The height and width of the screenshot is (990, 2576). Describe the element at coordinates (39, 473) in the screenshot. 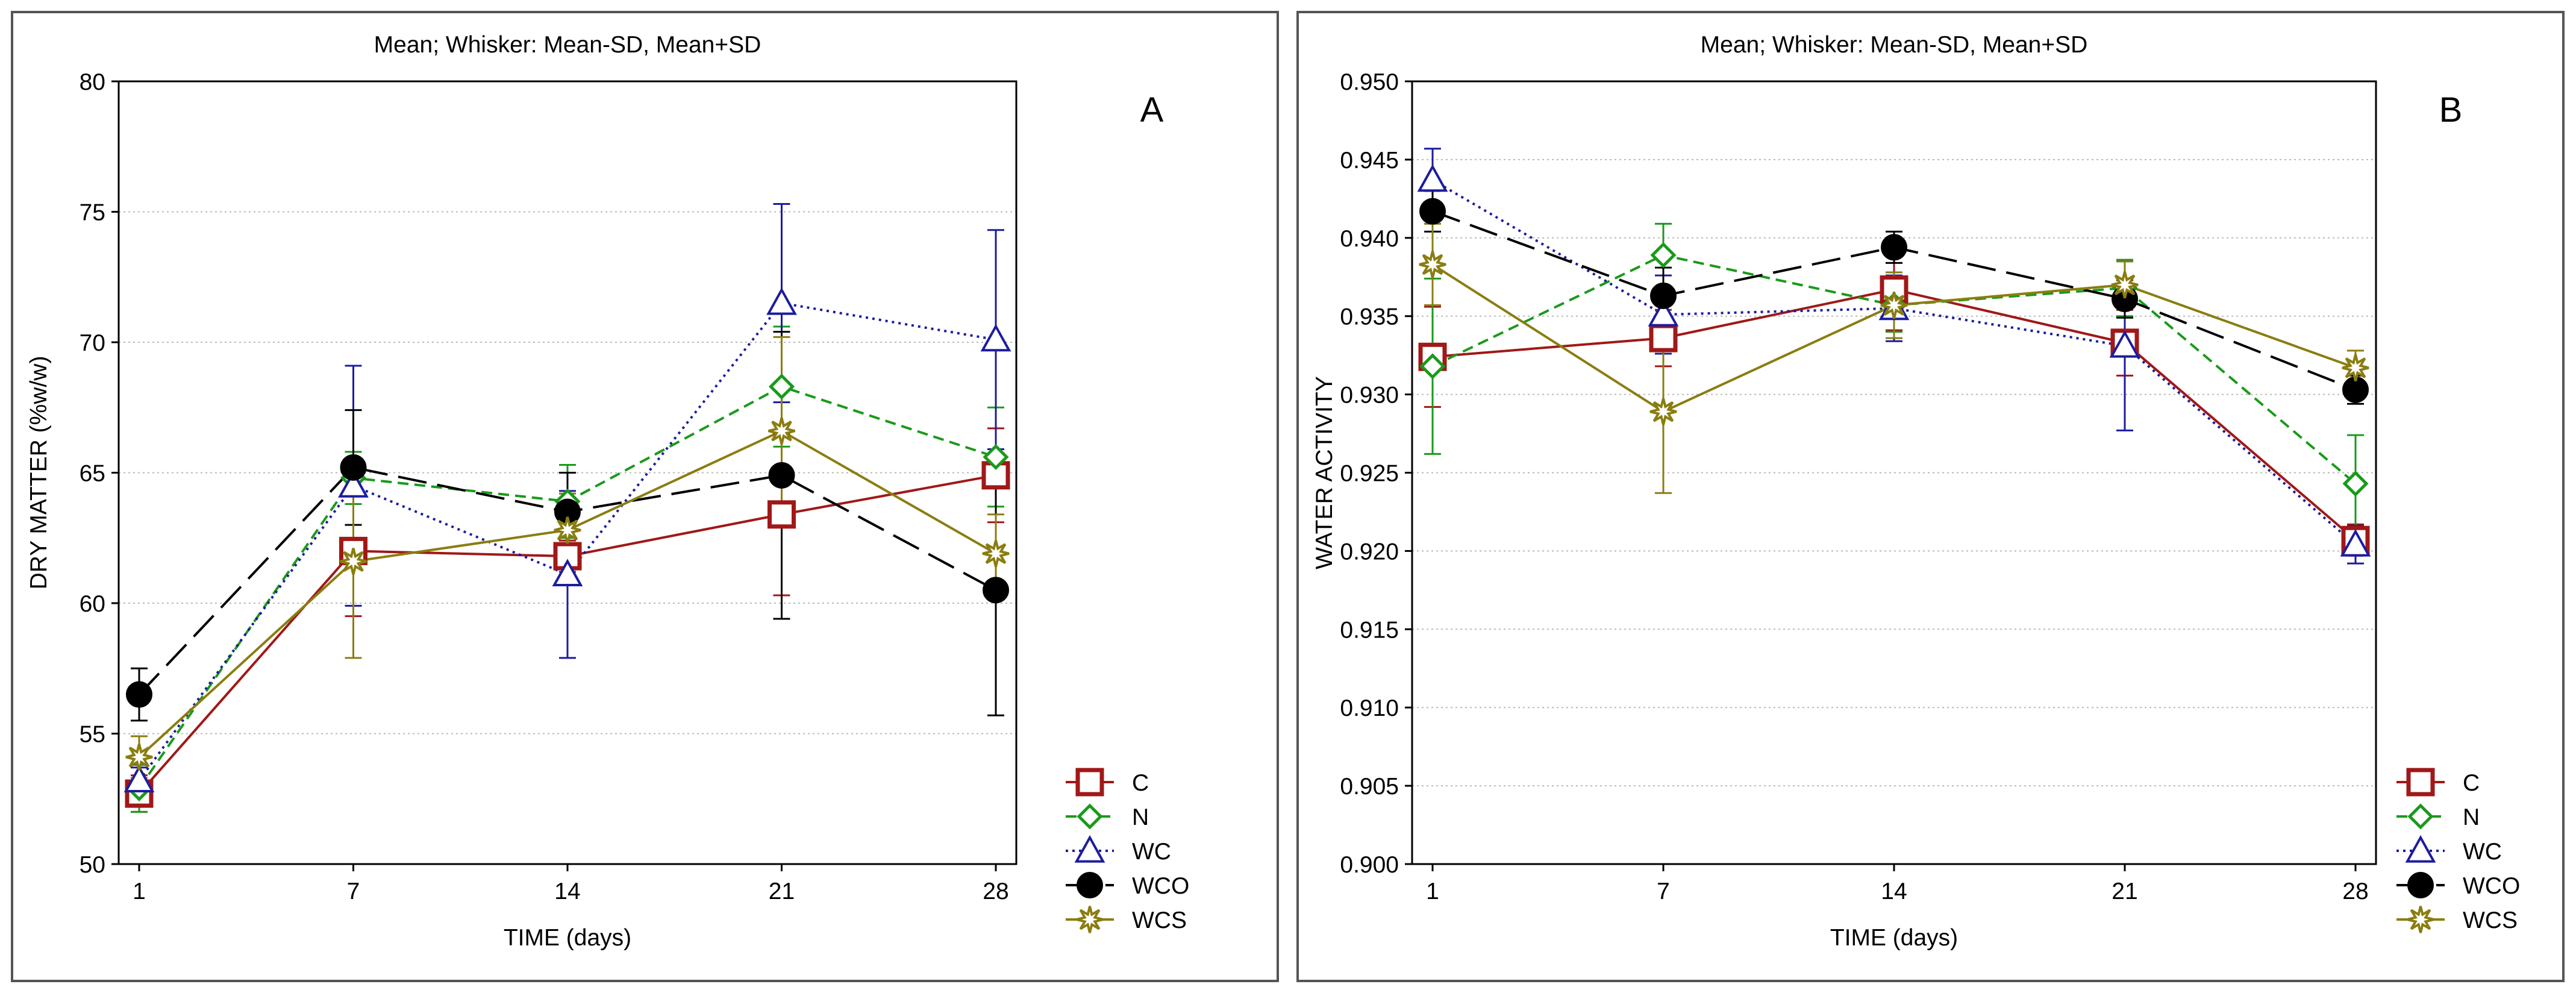

I see `y-axis-title: DRY MATTER (%w/w)` at that location.